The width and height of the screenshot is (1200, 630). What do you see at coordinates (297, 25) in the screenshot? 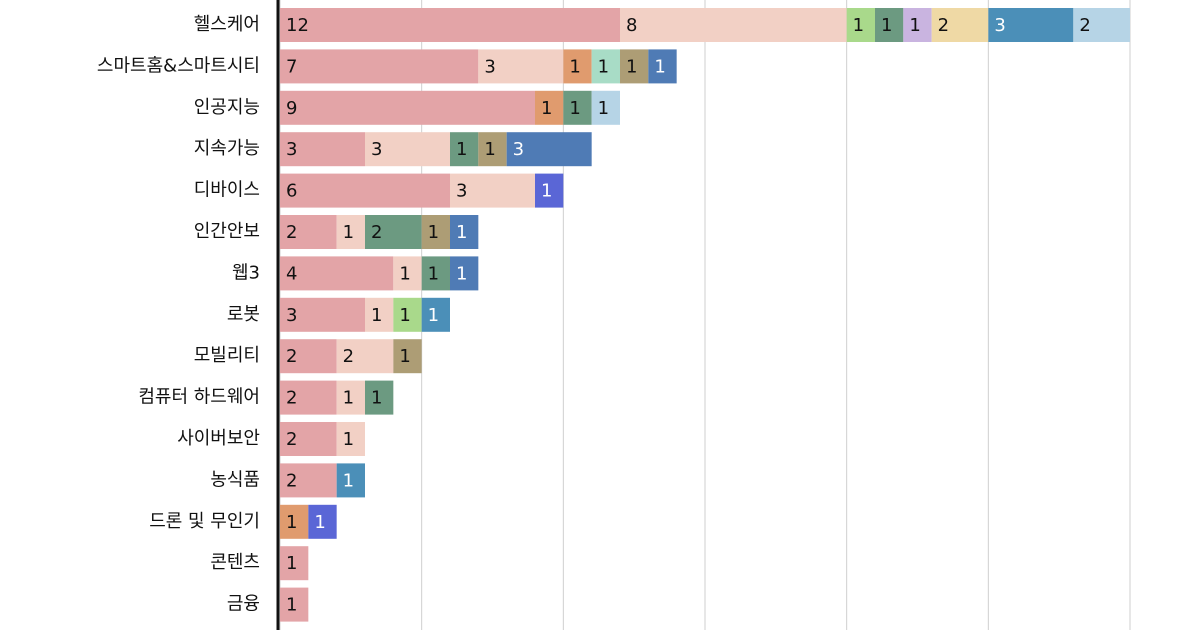
I see `value-label: 12` at bounding box center [297, 25].